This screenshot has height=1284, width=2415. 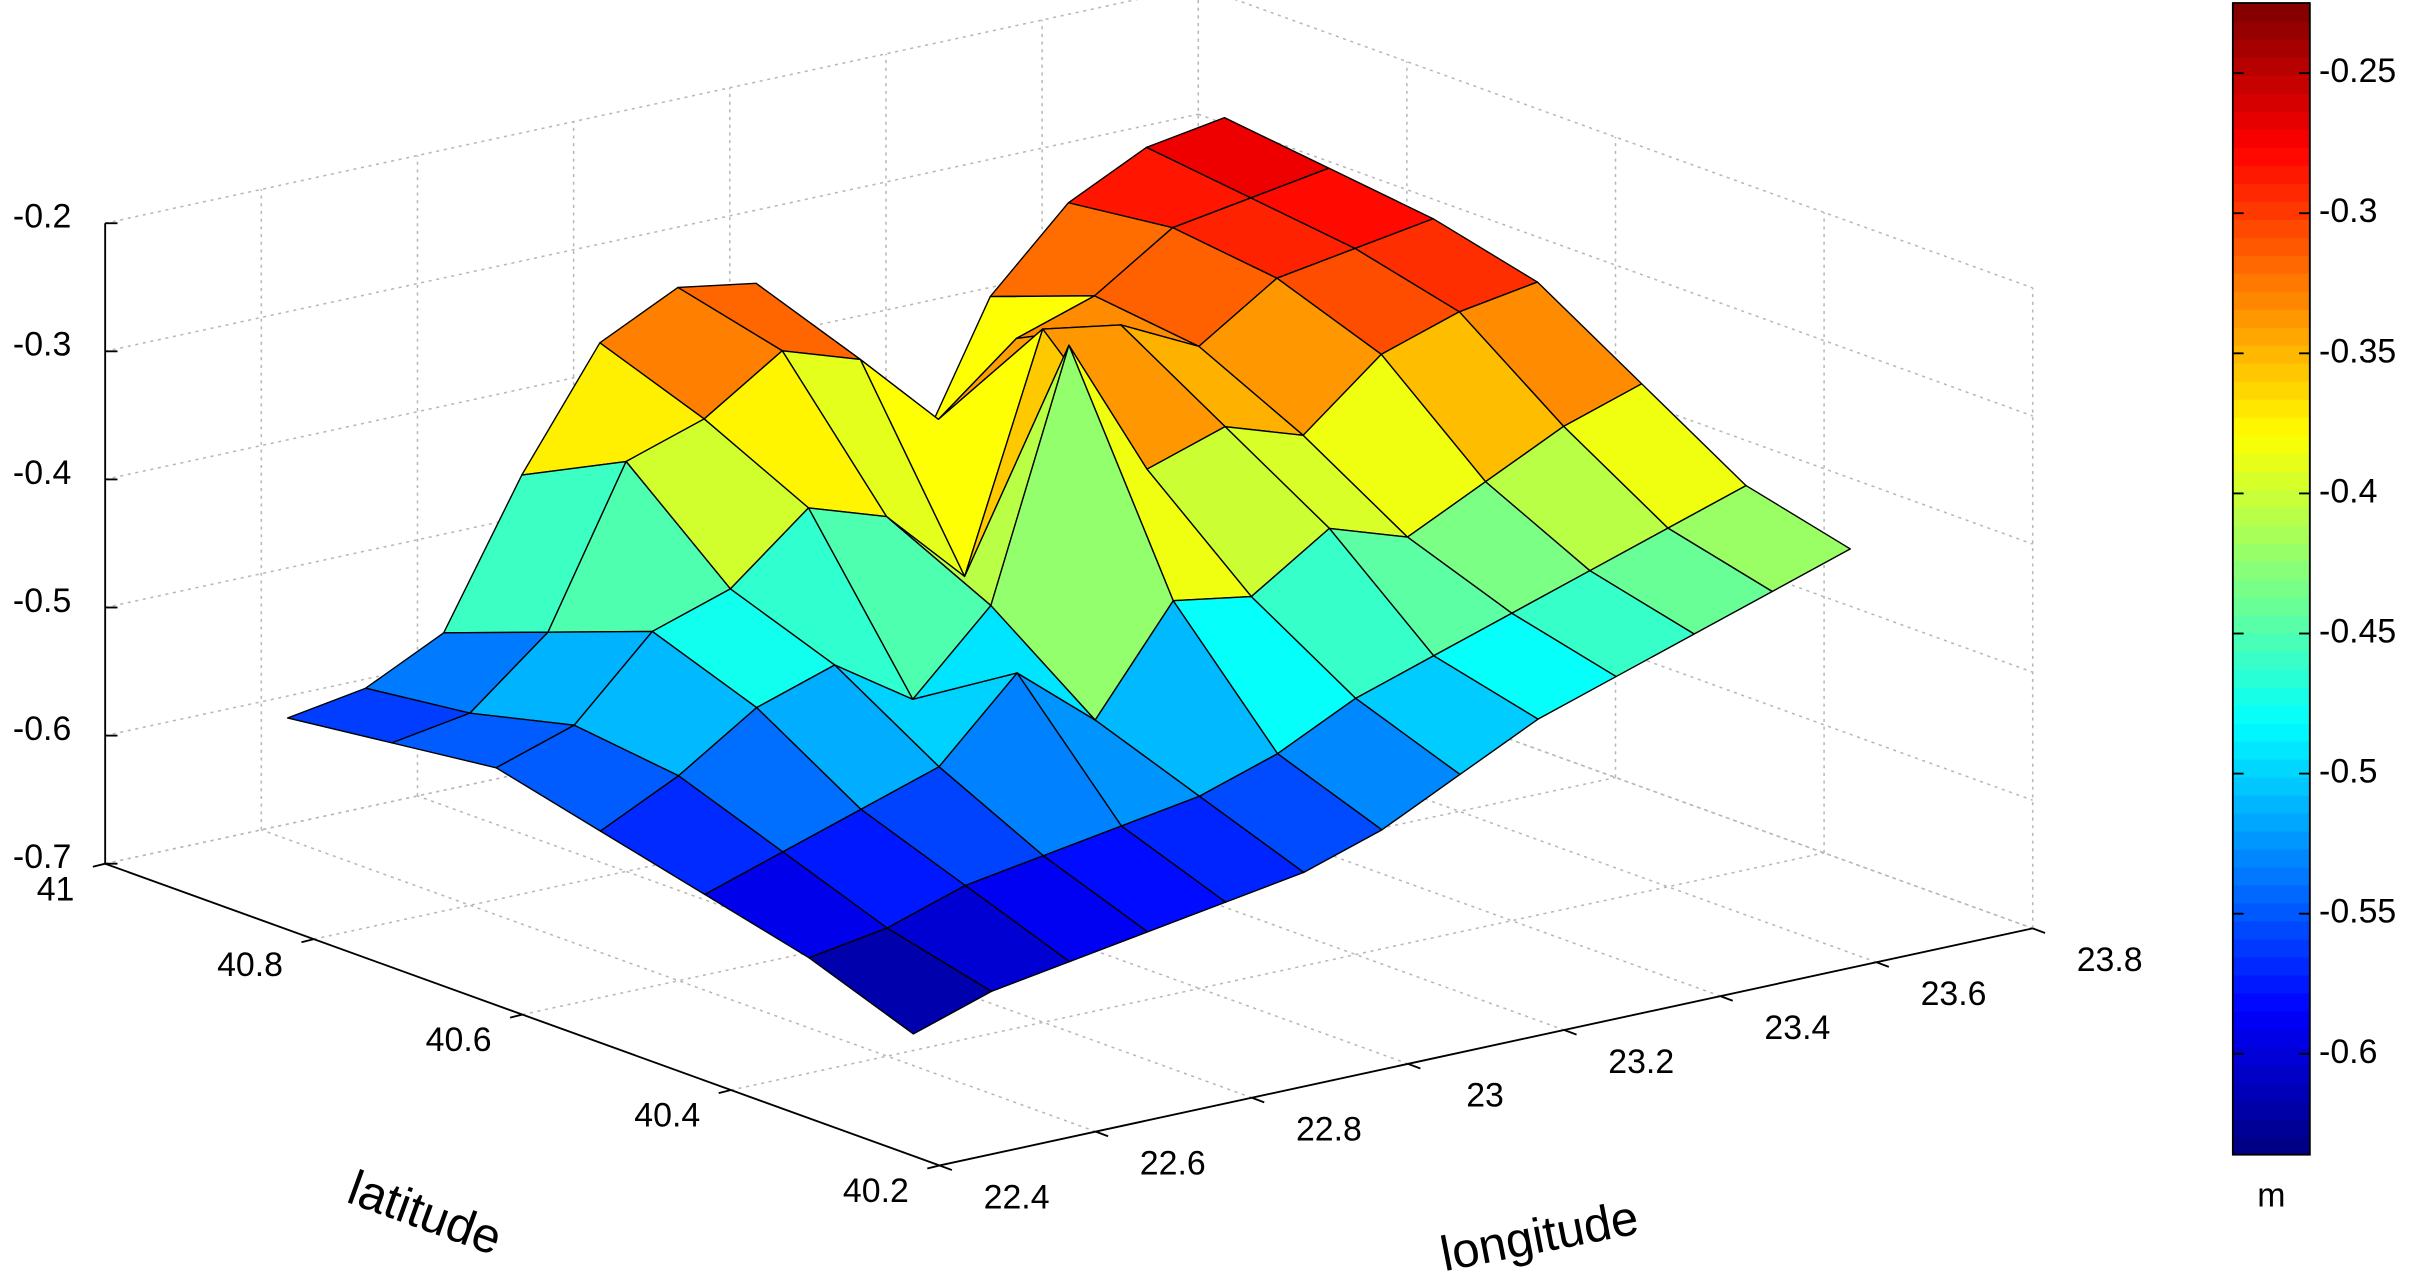 I want to click on colorbar-tick-label: -0.5, so click(x=2348, y=772).